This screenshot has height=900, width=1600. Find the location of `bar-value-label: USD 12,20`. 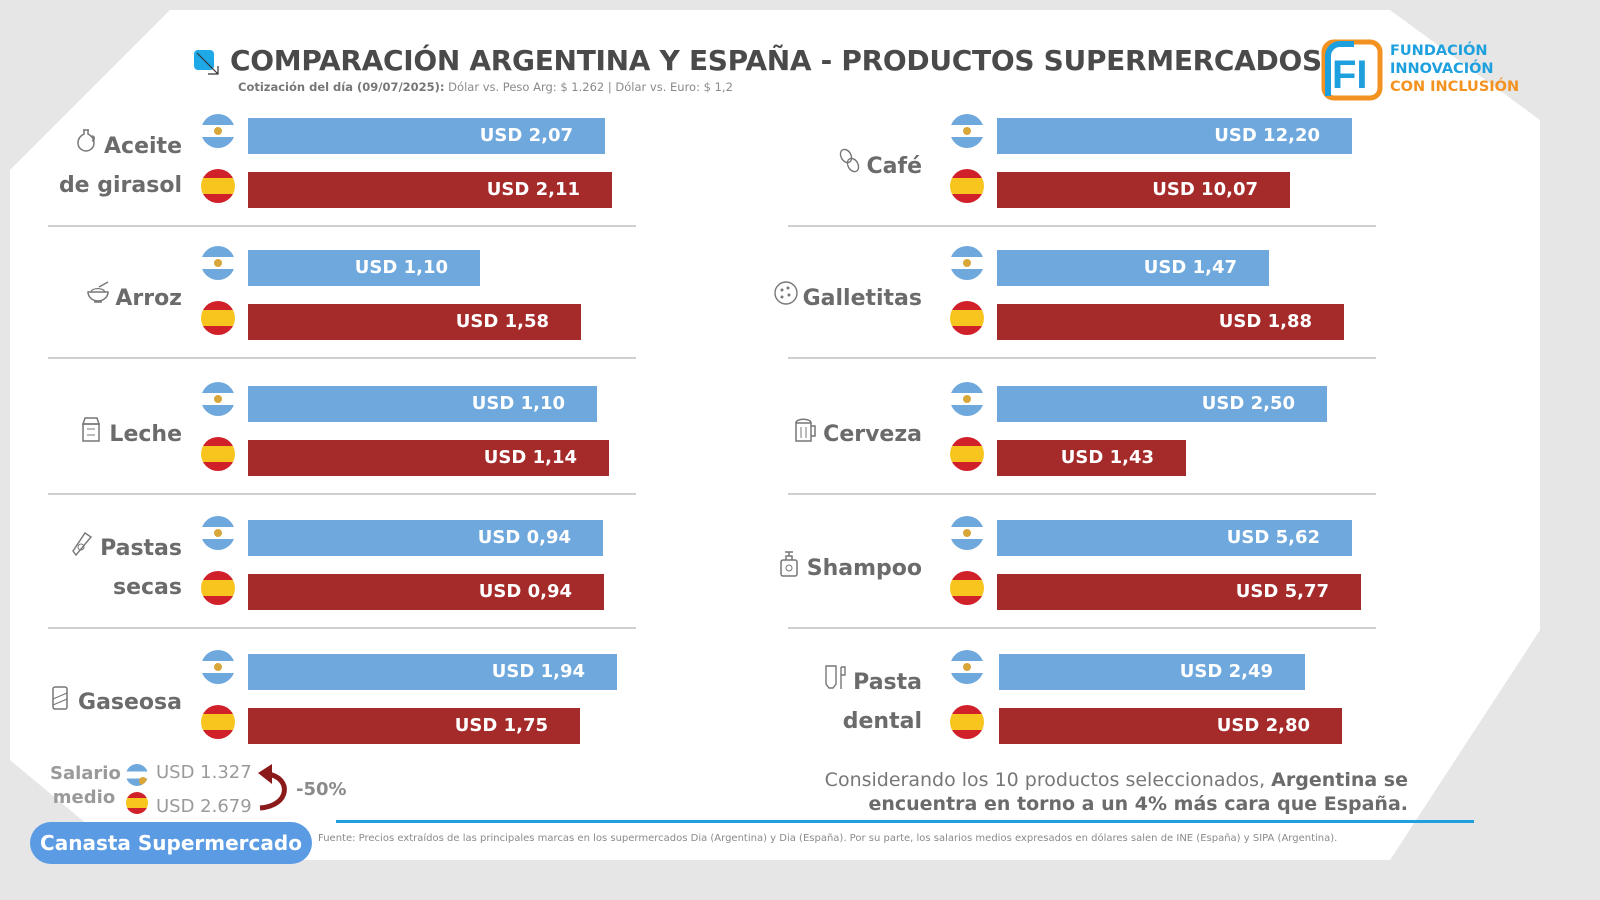

bar-value-label: USD 12,20 is located at coordinates (1267, 135).